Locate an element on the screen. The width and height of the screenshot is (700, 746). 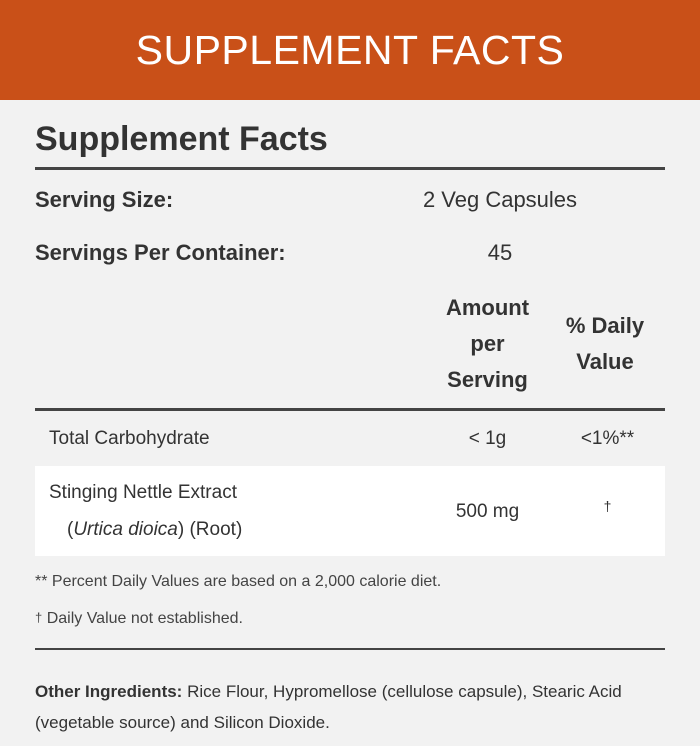
amount-header-line: Amount is located at coordinates (487, 307).